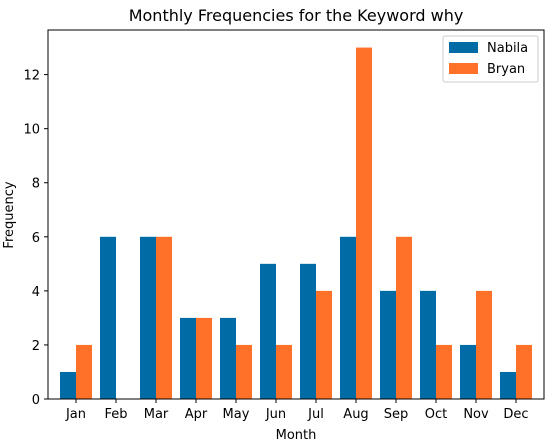 Image resolution: width=548 pixels, height=447 pixels. I want to click on bar-bryan-oct, so click(444, 371).